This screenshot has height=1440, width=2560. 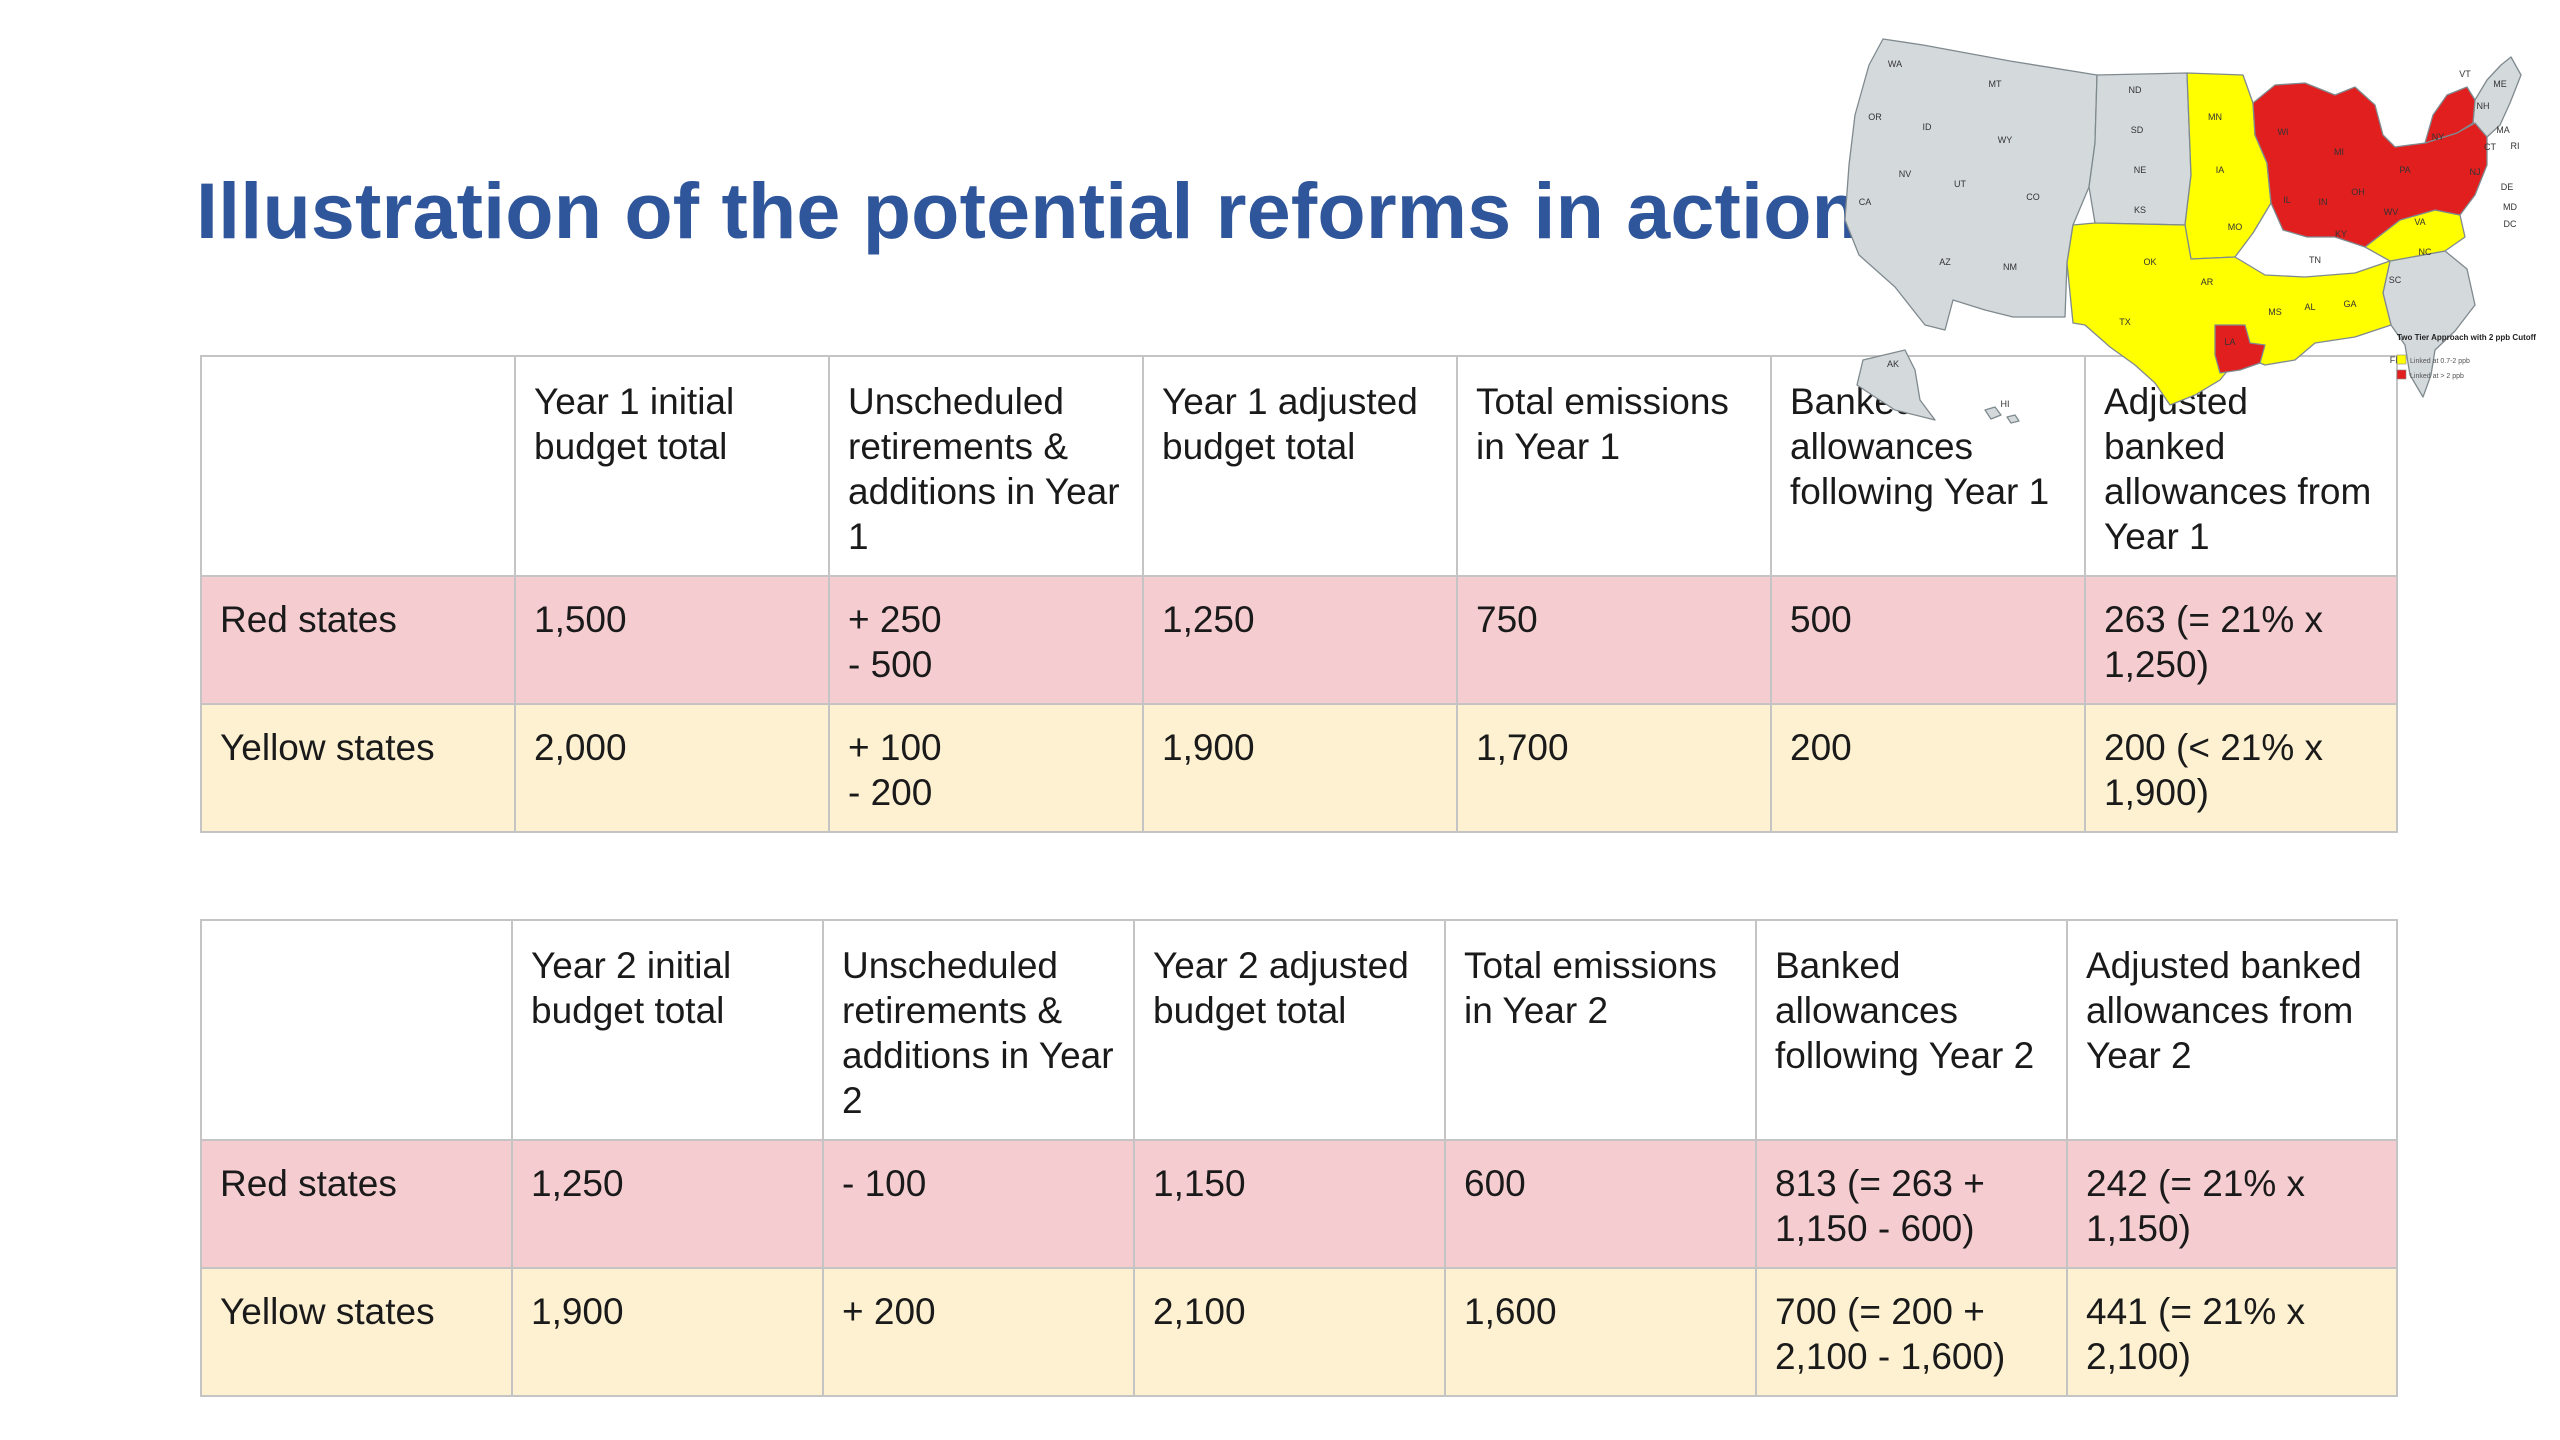 What do you see at coordinates (2510, 224) in the screenshot?
I see `state-label: DC` at bounding box center [2510, 224].